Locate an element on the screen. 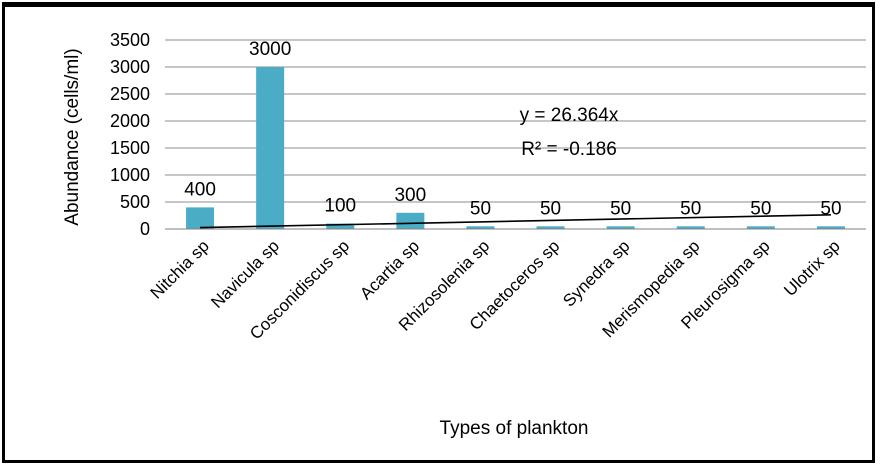 This screenshot has height=469, width=883. data-label: 400 is located at coordinates (200, 189).